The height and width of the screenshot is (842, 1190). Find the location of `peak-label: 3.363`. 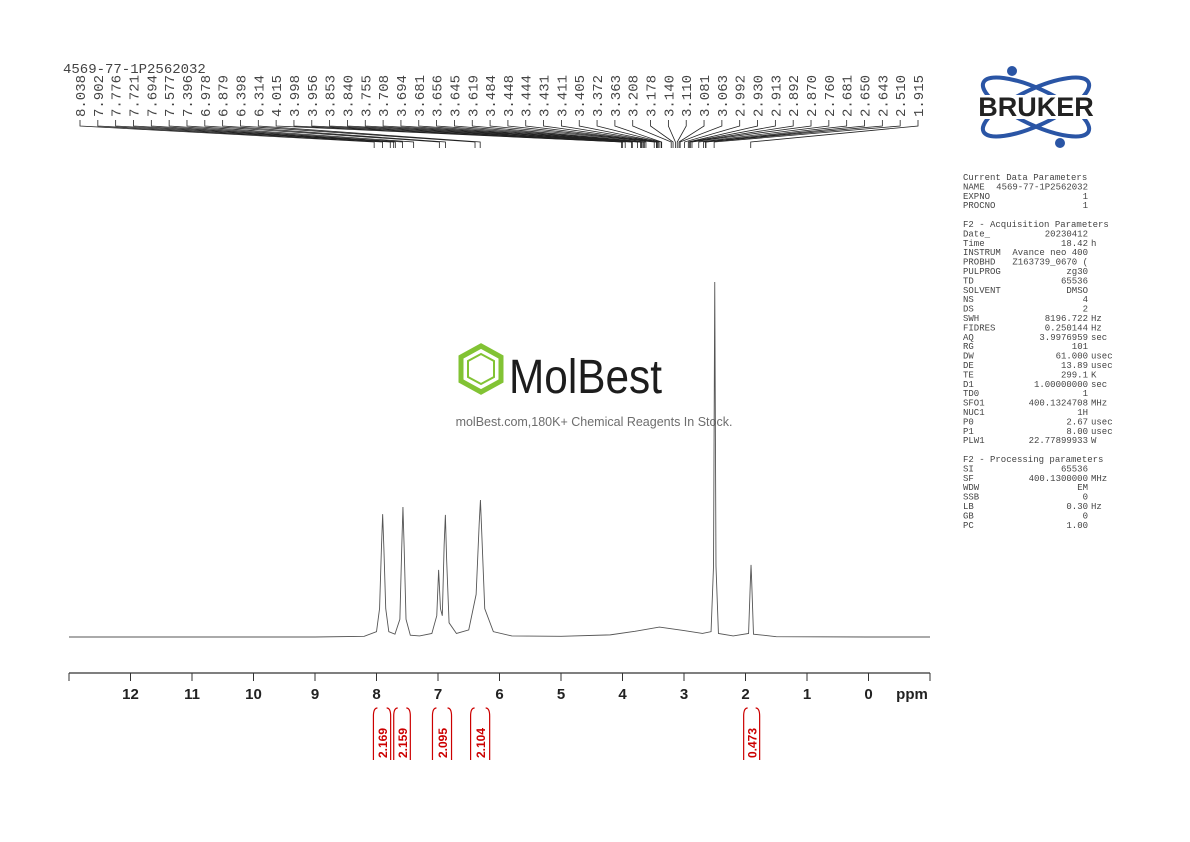

peak-label: 3.363 is located at coordinates (617, 96).